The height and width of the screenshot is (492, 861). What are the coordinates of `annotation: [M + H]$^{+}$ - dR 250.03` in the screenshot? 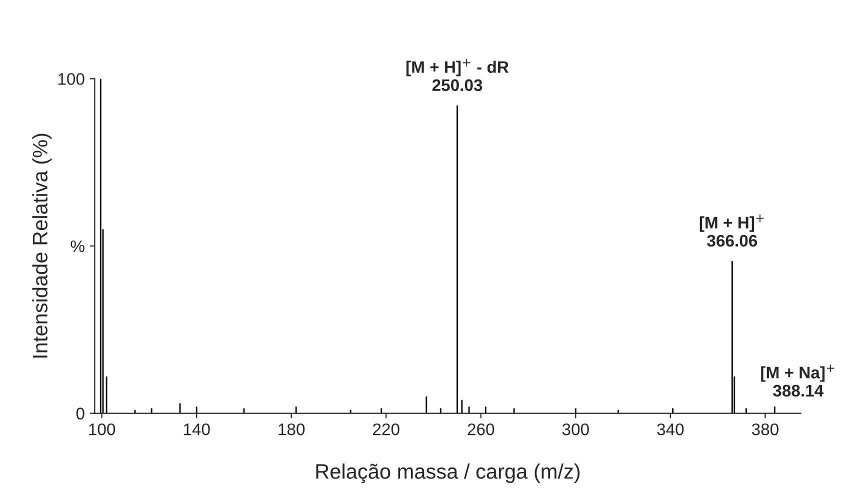 It's located at (457, 75).